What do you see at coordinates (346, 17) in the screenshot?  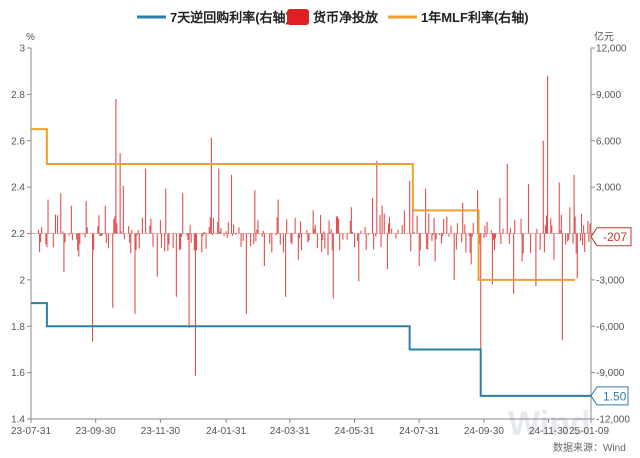 I see `legend-label-net-injection: 货币净投放` at bounding box center [346, 17].